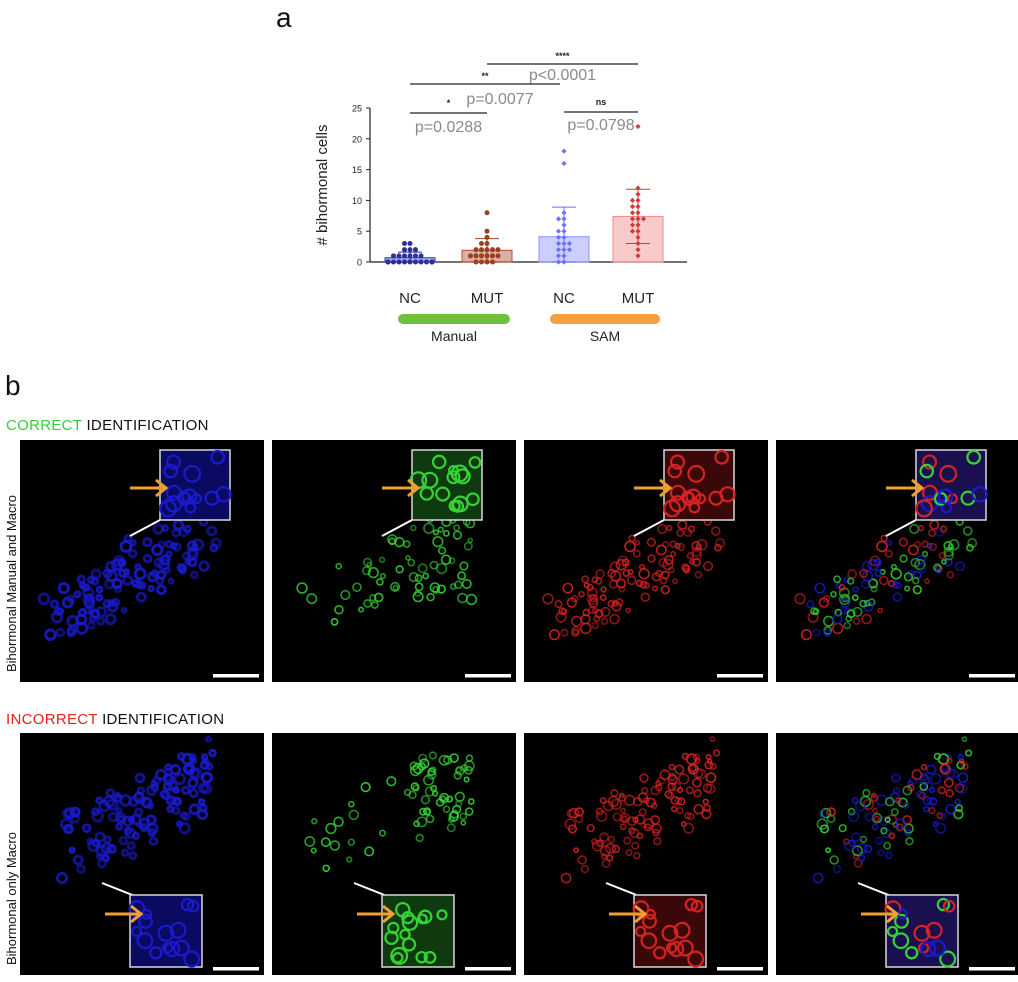  What do you see at coordinates (646, 561) in the screenshot?
I see `micrograph-row1-red` at bounding box center [646, 561].